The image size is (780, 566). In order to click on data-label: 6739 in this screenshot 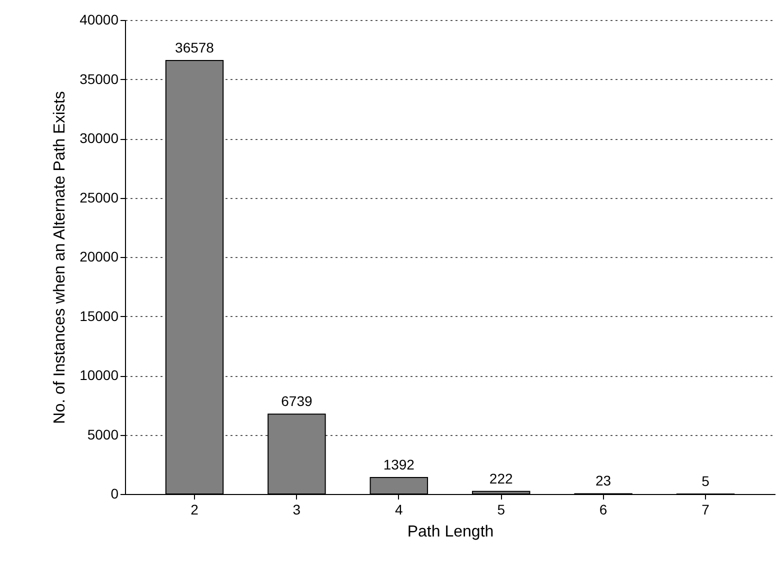, I will do `click(296, 401)`.